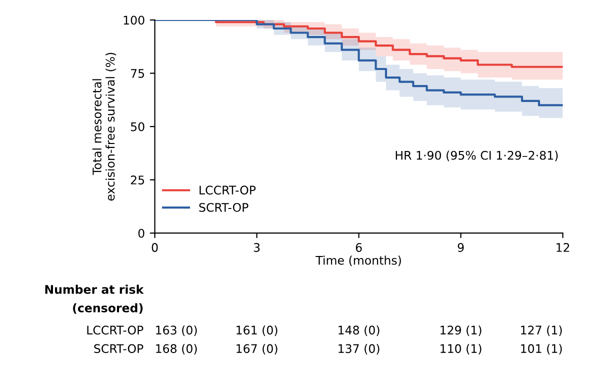 The width and height of the screenshot is (600, 370). I want to click on y-tick-label: 75, so click(137, 73).